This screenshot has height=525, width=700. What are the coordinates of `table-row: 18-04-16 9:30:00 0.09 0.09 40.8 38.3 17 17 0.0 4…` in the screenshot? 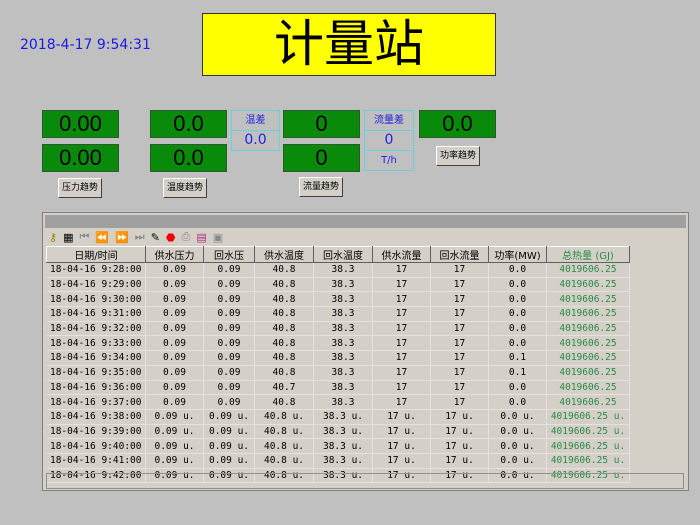 It's located at (338, 299).